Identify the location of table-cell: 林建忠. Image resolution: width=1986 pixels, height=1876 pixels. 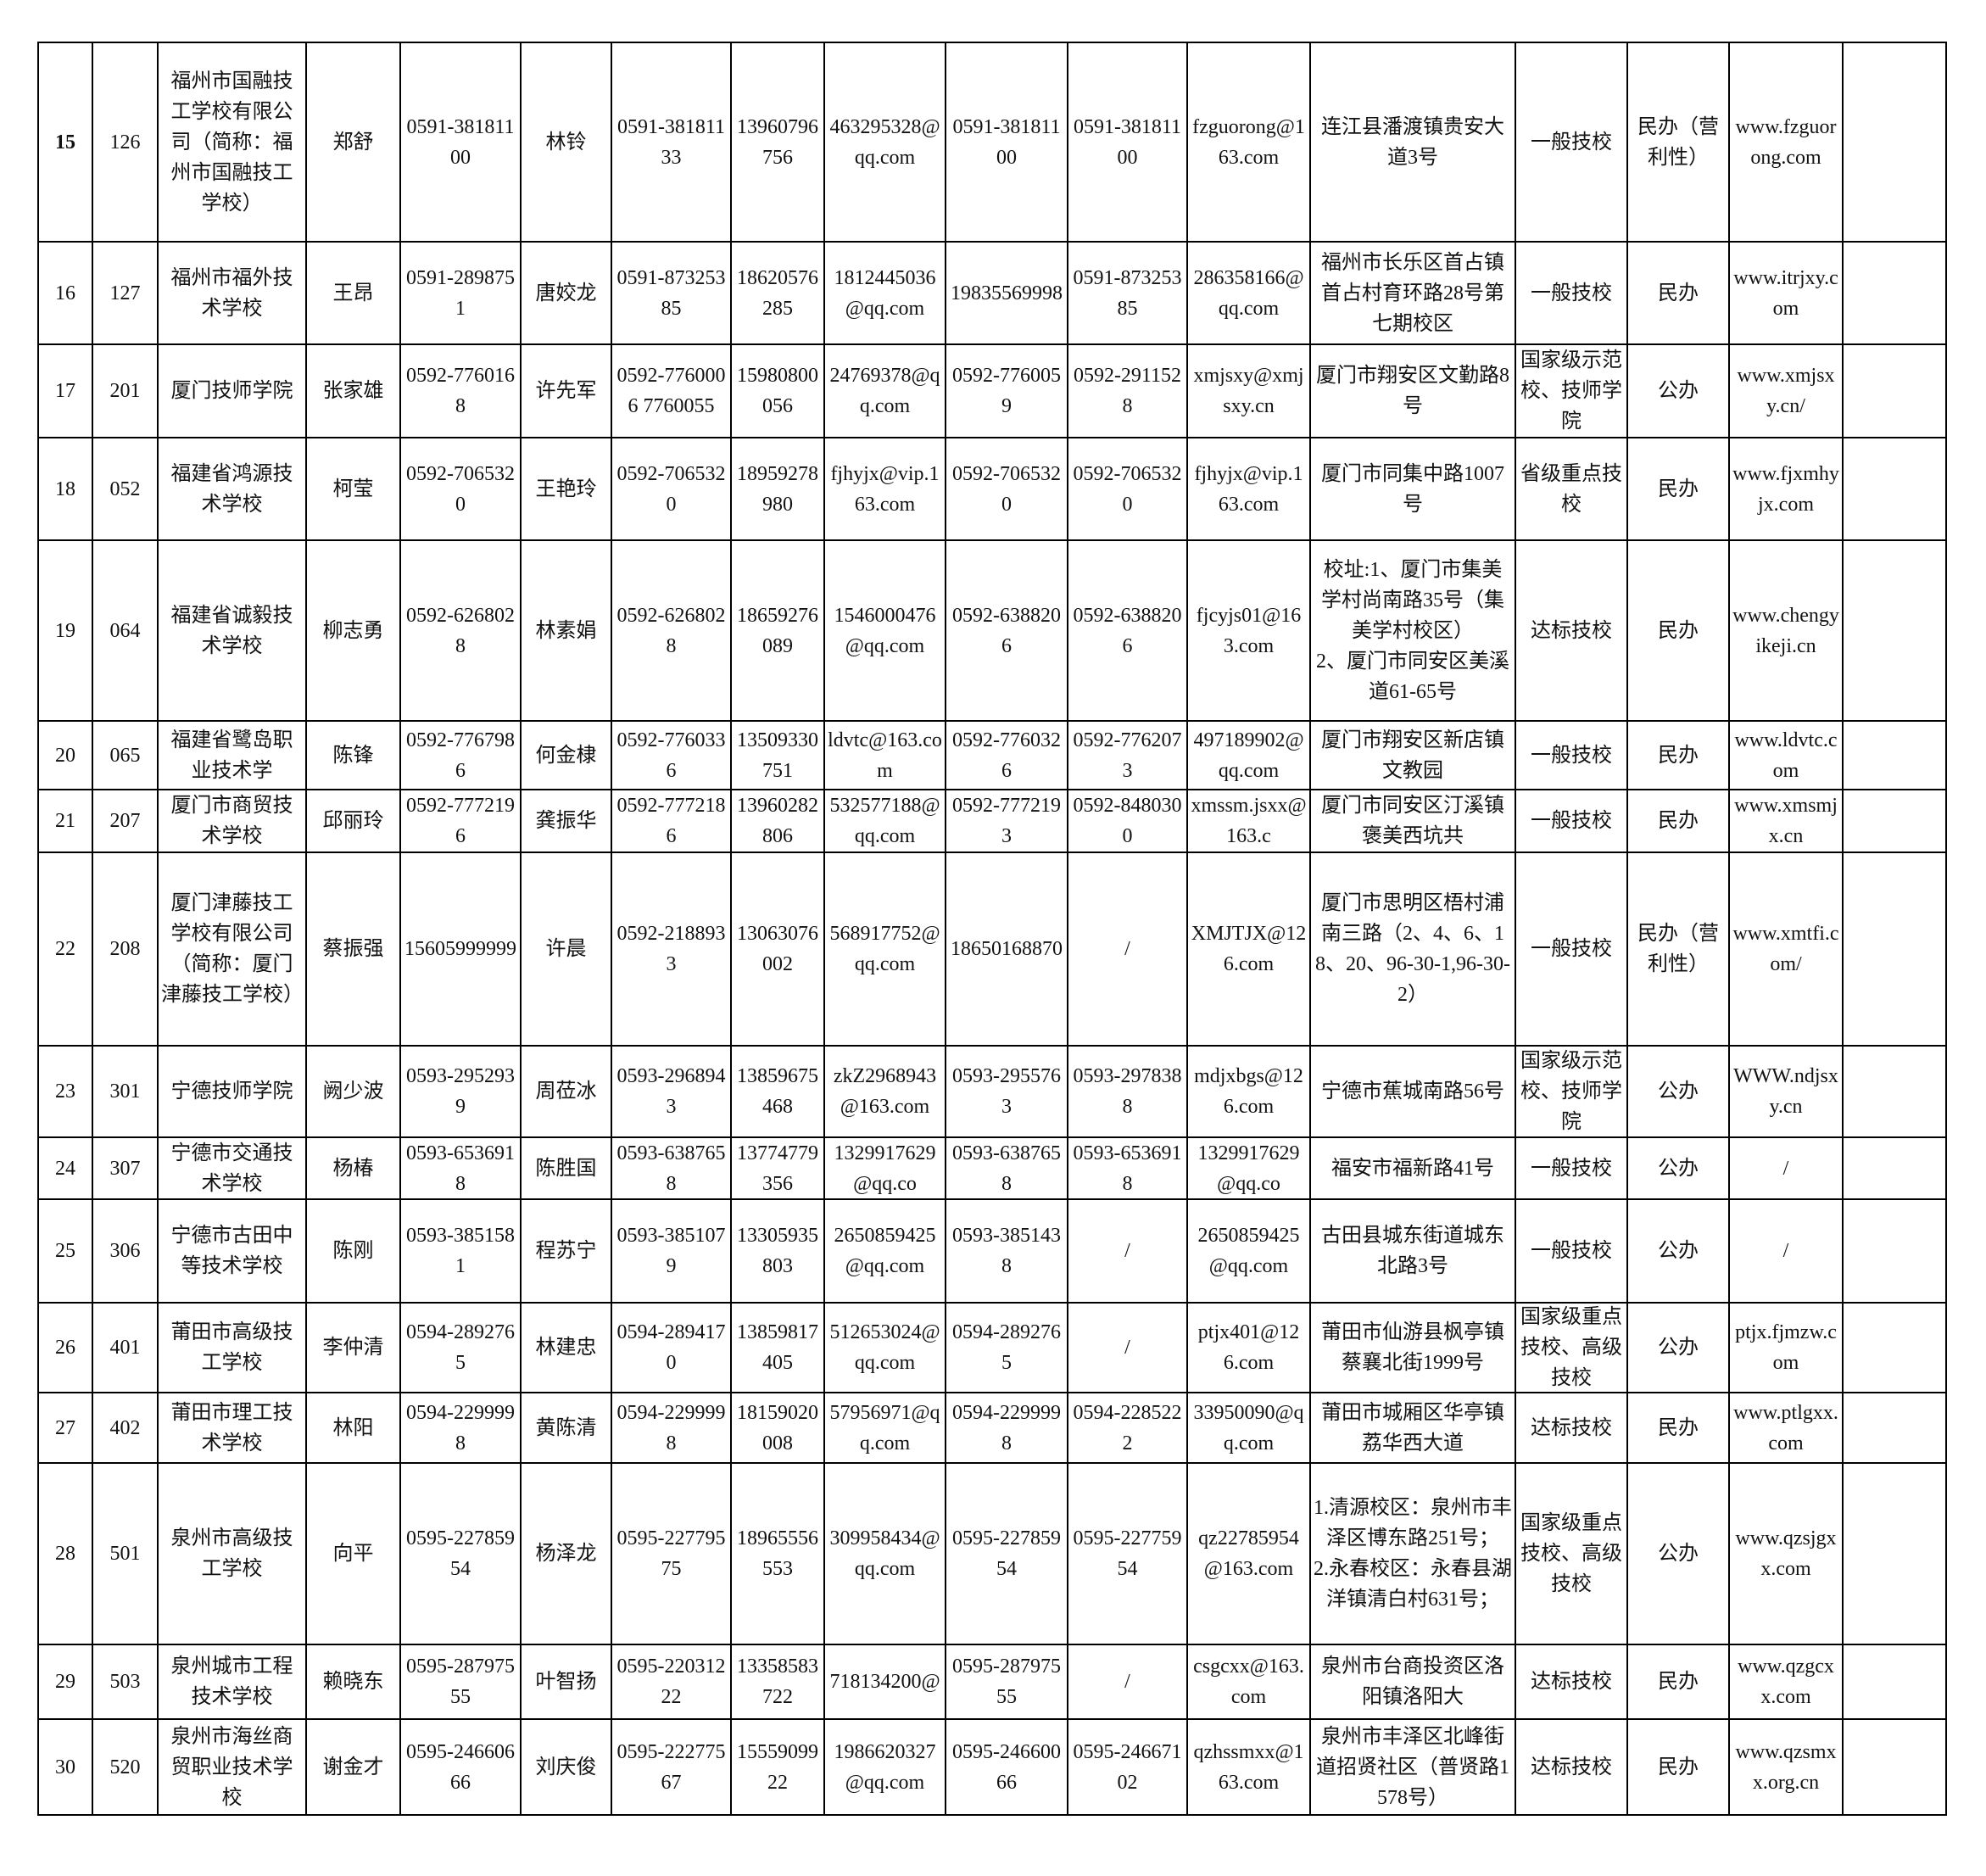
(566, 1347).